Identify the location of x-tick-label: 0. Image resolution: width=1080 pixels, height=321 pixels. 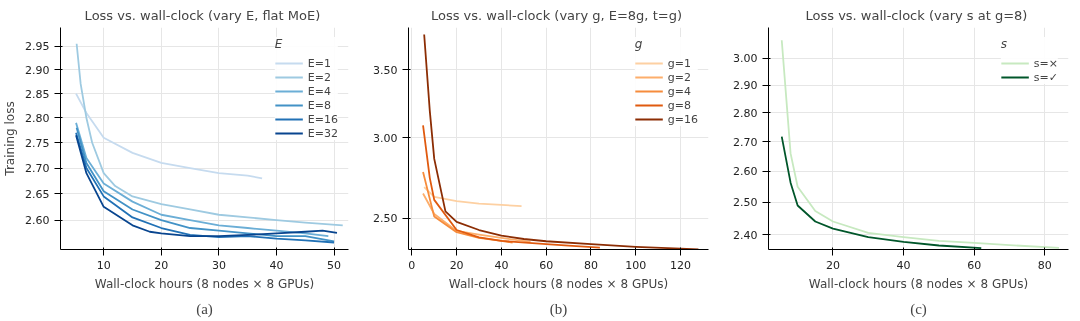
(412, 265).